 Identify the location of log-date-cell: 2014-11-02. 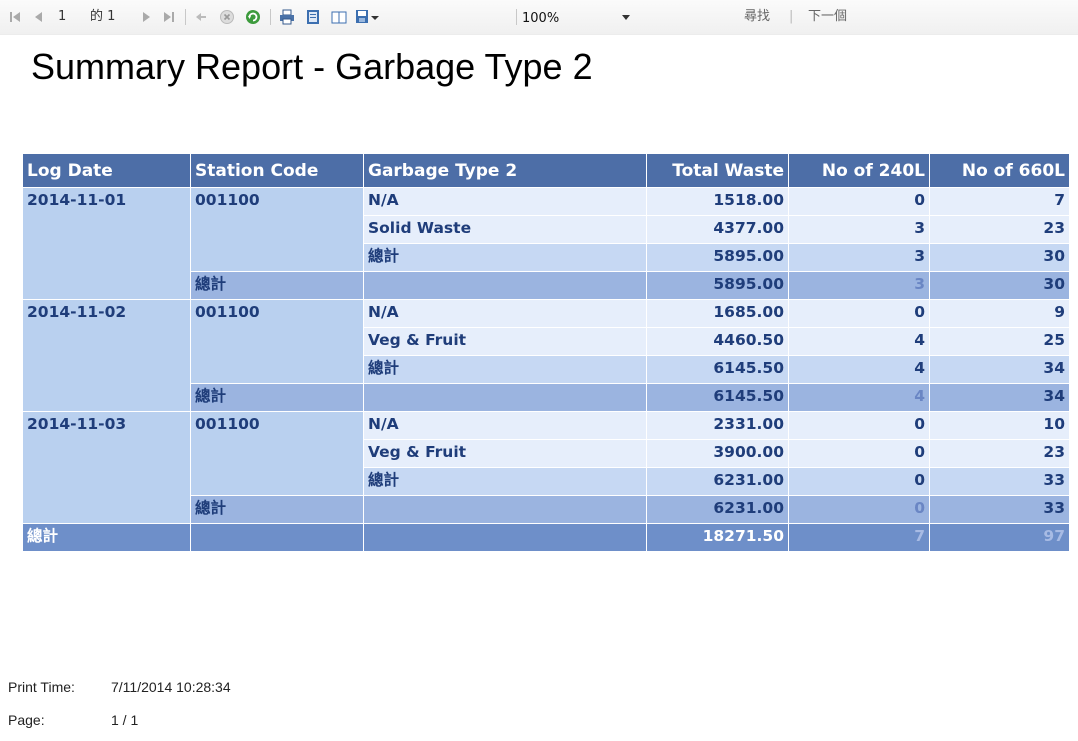
(106, 355).